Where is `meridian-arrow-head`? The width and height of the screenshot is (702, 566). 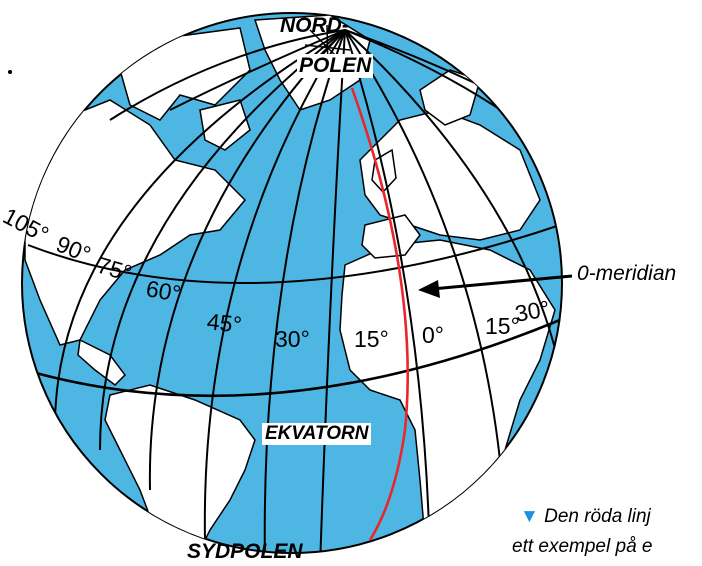
meridian-arrow-head is located at coordinates (429, 289).